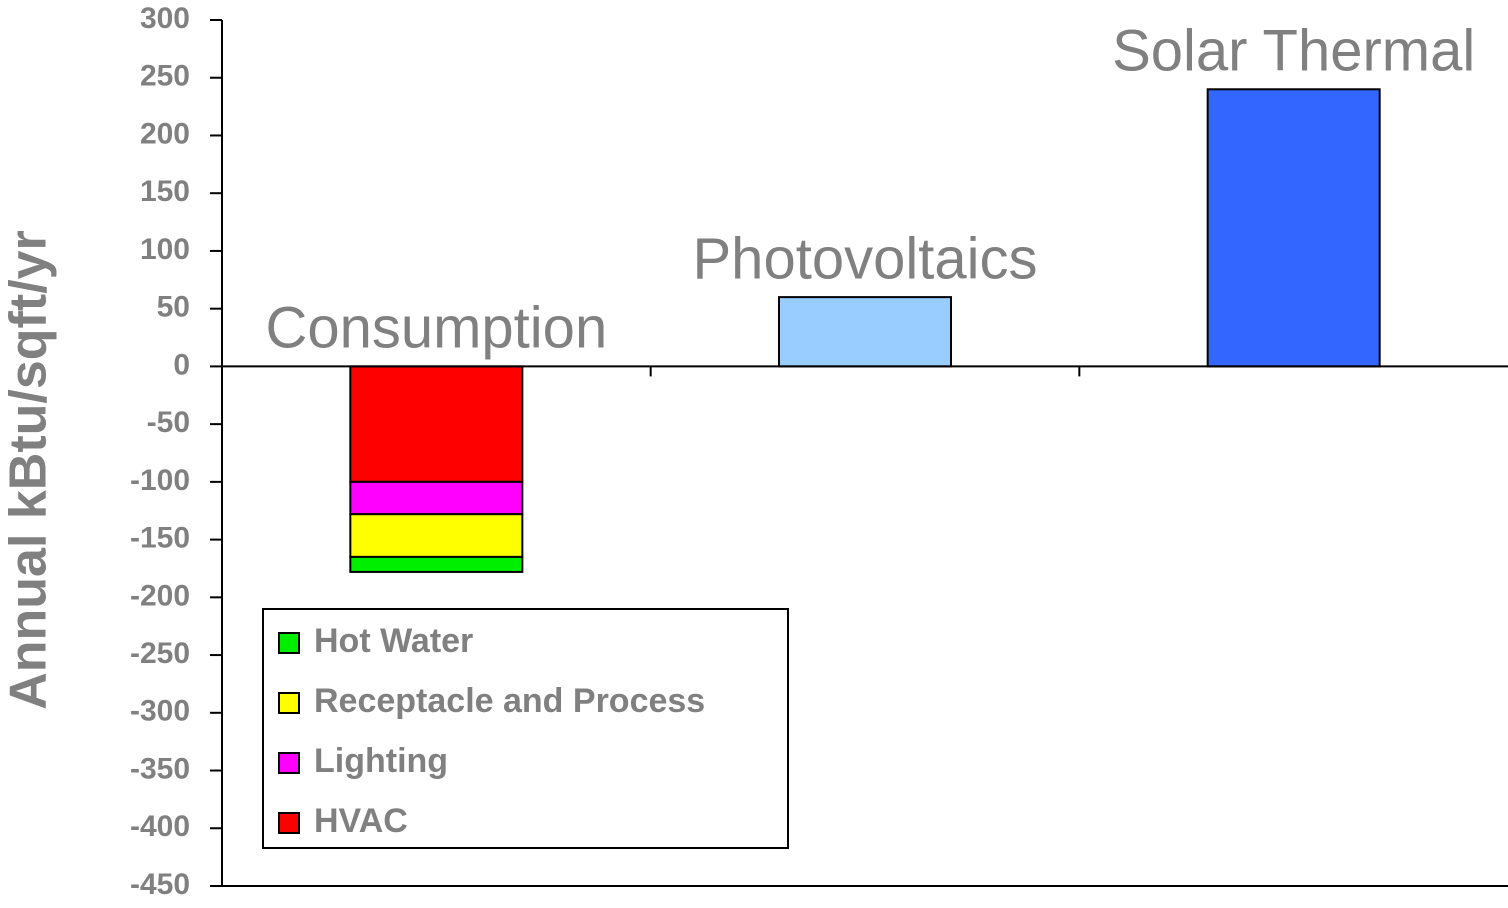 Image resolution: width=1508 pixels, height=908 pixels. What do you see at coordinates (436, 328) in the screenshot?
I see `category-label: Consumption` at bounding box center [436, 328].